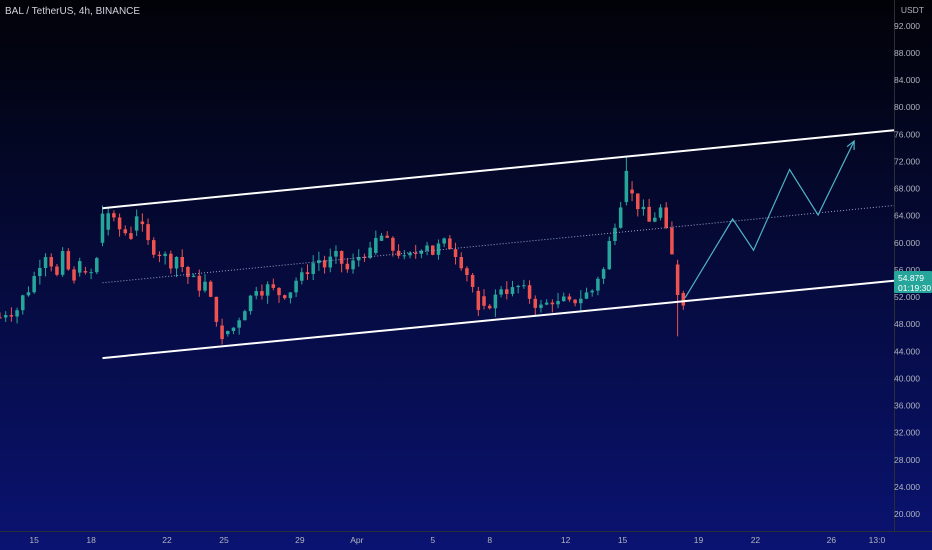  Describe the element at coordinates (877, 540) in the screenshot. I see `time-tick-label: 13:0` at that location.